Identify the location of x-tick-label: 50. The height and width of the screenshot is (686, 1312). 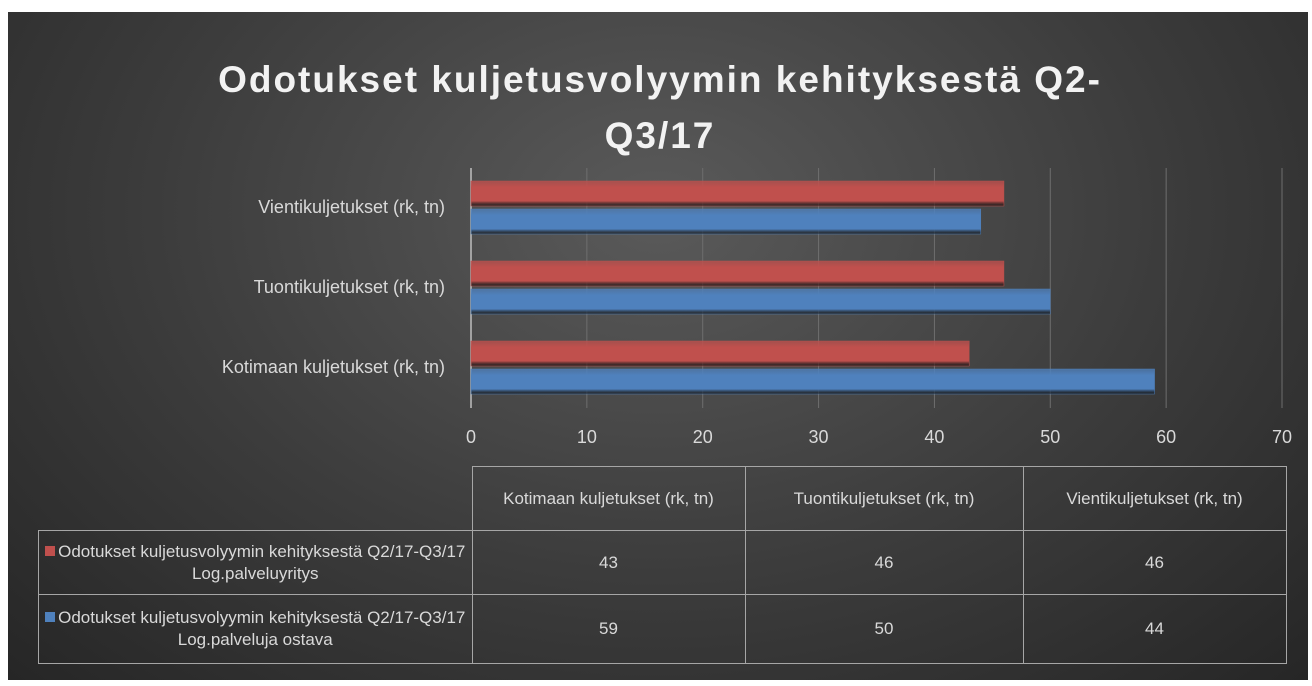
(1050, 437).